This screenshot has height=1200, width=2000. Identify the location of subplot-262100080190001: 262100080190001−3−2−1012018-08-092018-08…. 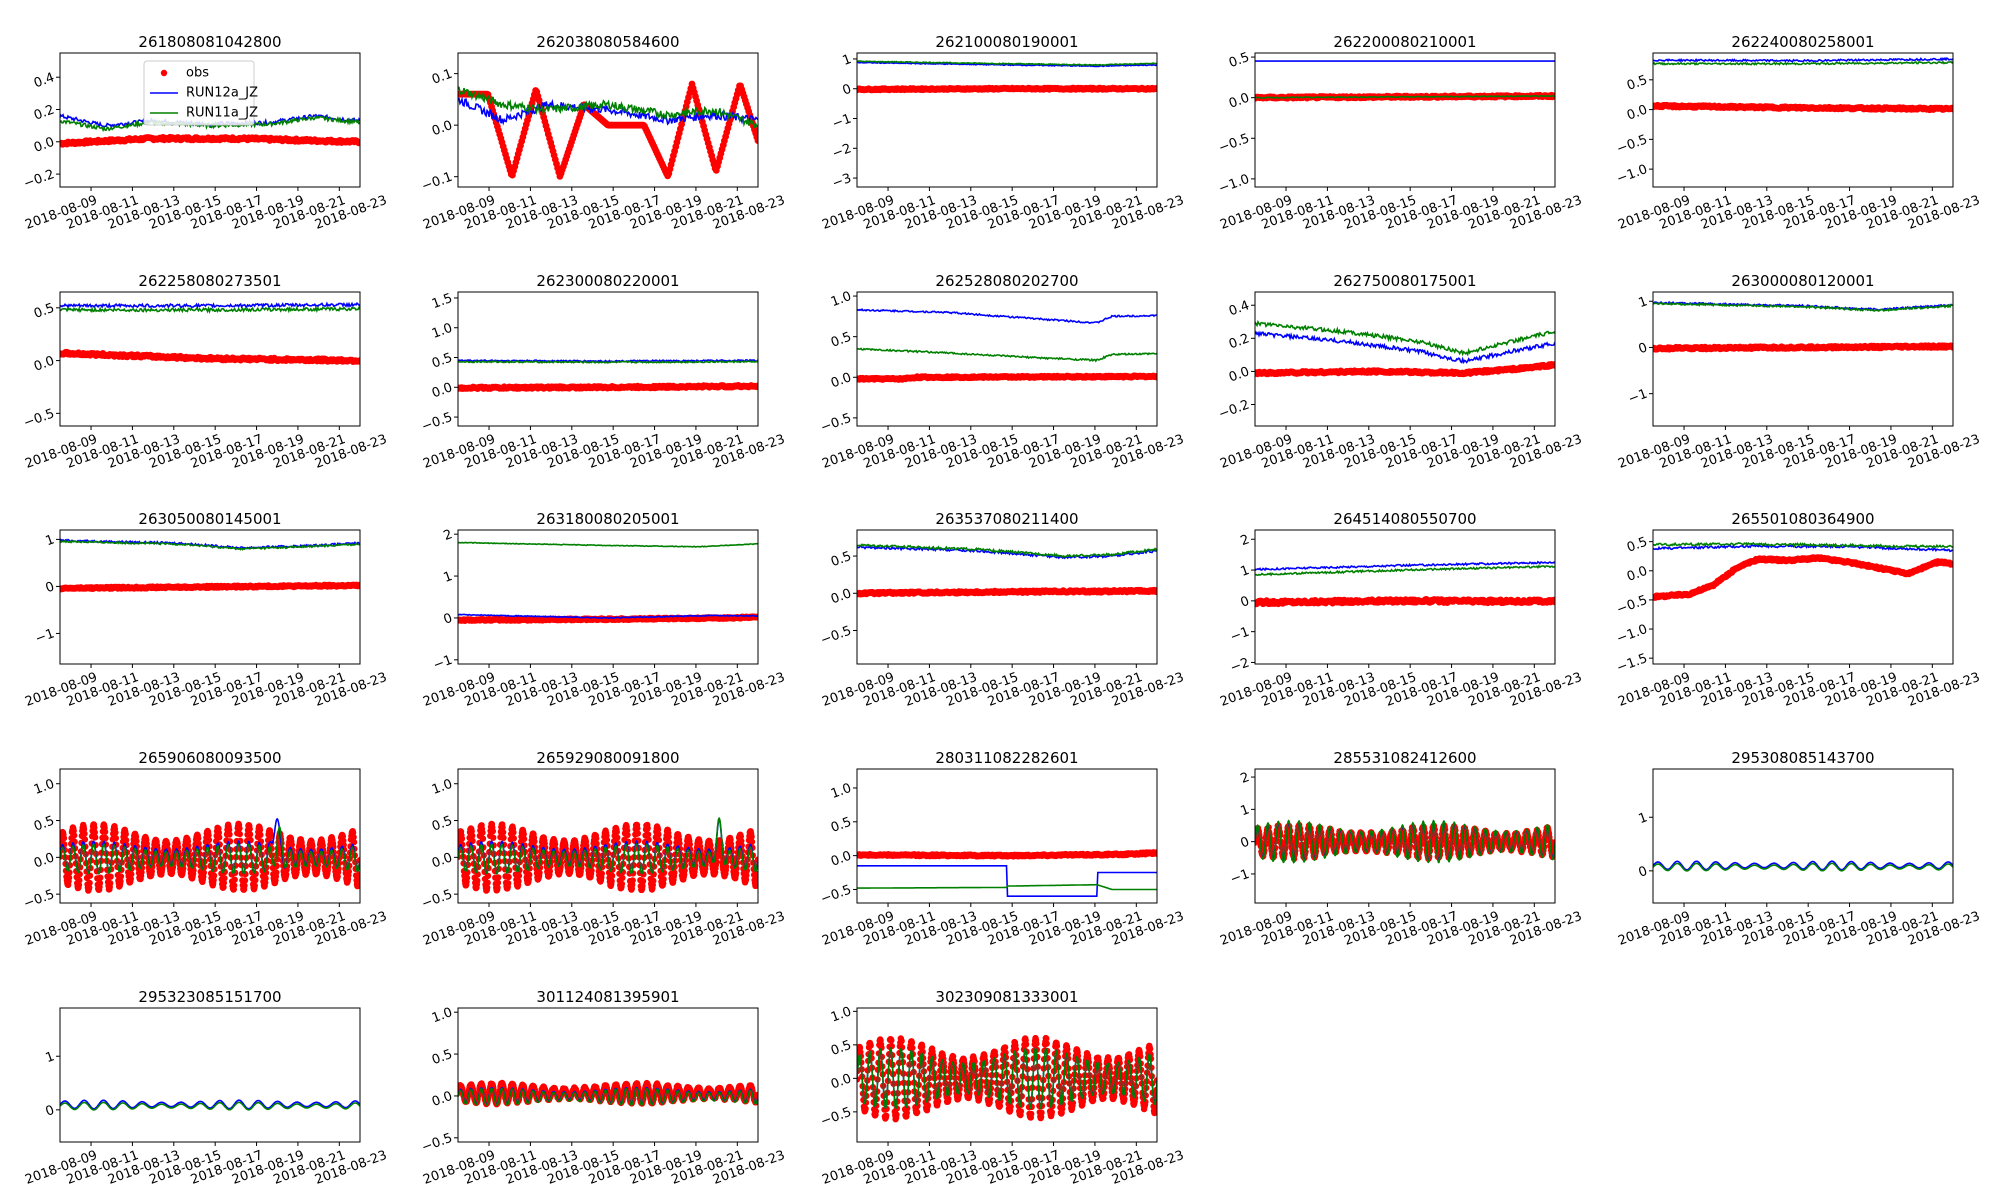
(1003, 133).